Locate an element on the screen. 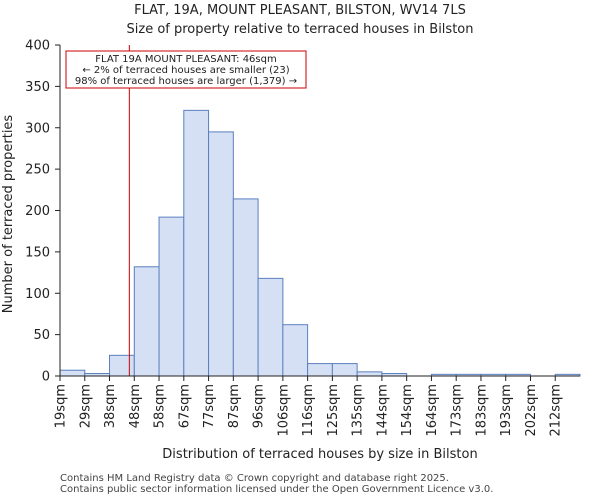  x-tick-label: 29sqm is located at coordinates (85, 406).